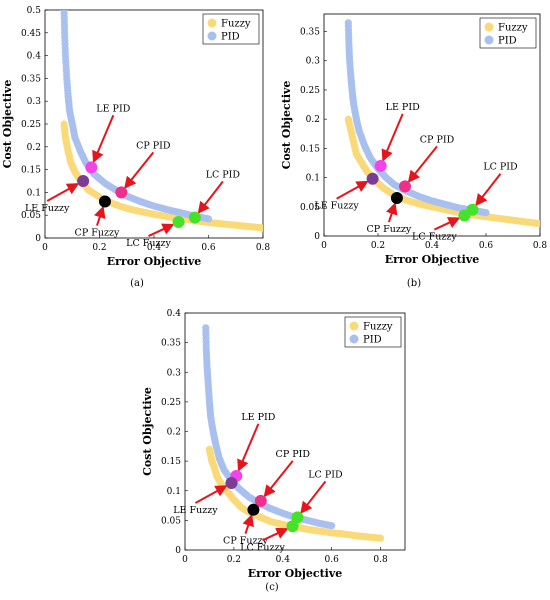  Describe the element at coordinates (442, 123) in the screenshot. I see `data-points` at that location.